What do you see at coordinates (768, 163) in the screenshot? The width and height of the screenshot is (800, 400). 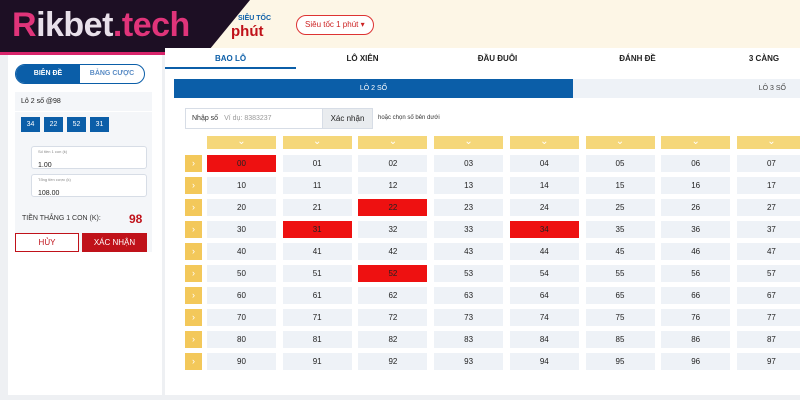 I see `number-cell: 07` at bounding box center [768, 163].